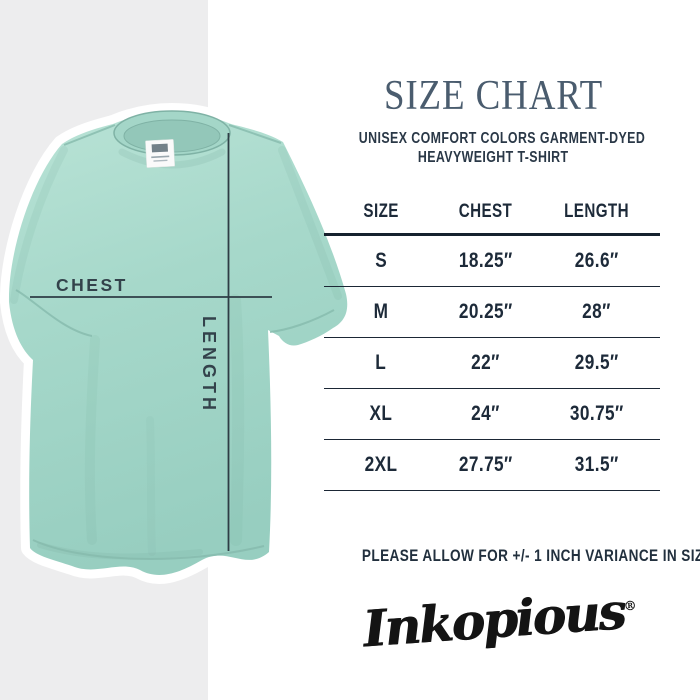  I want to click on length-value: 29.5″, so click(596, 362).